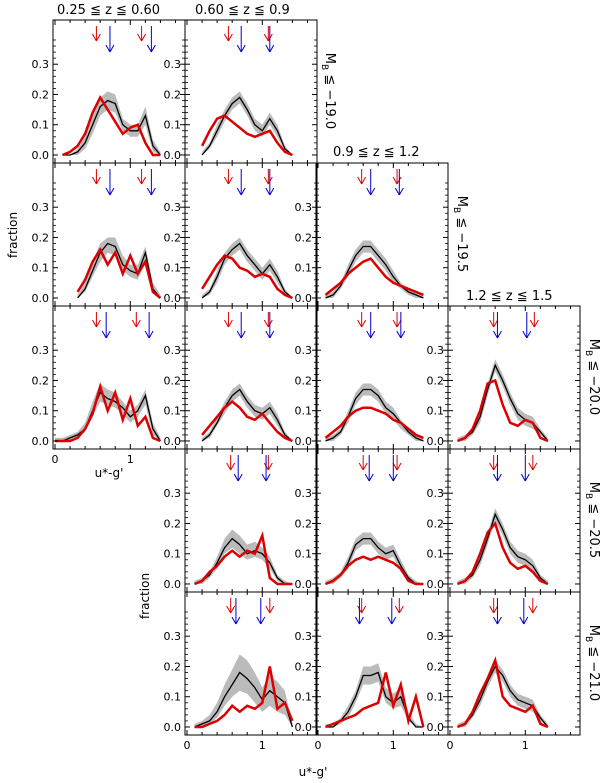  What do you see at coordinates (460, 234) in the screenshot?
I see `row-label-2: MB ≦ −19.5` at bounding box center [460, 234].